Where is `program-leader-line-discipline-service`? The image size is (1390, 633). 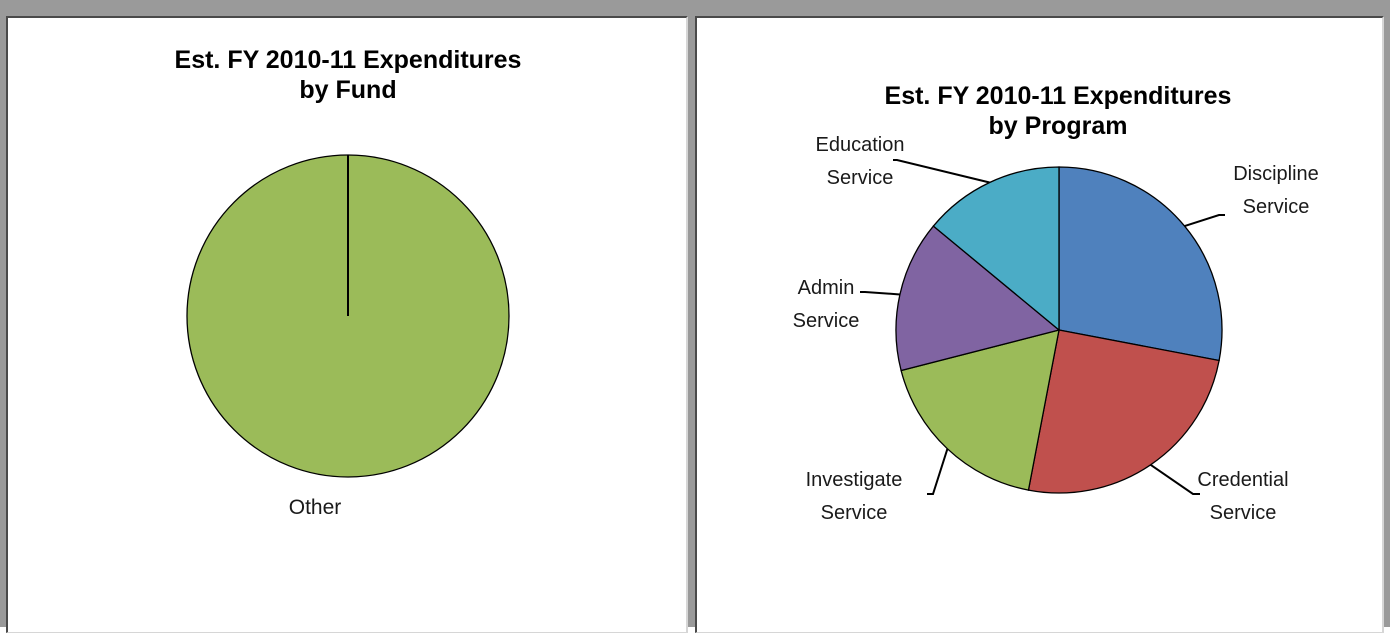 program-leader-line-discipline-service is located at coordinates (1205, 220).